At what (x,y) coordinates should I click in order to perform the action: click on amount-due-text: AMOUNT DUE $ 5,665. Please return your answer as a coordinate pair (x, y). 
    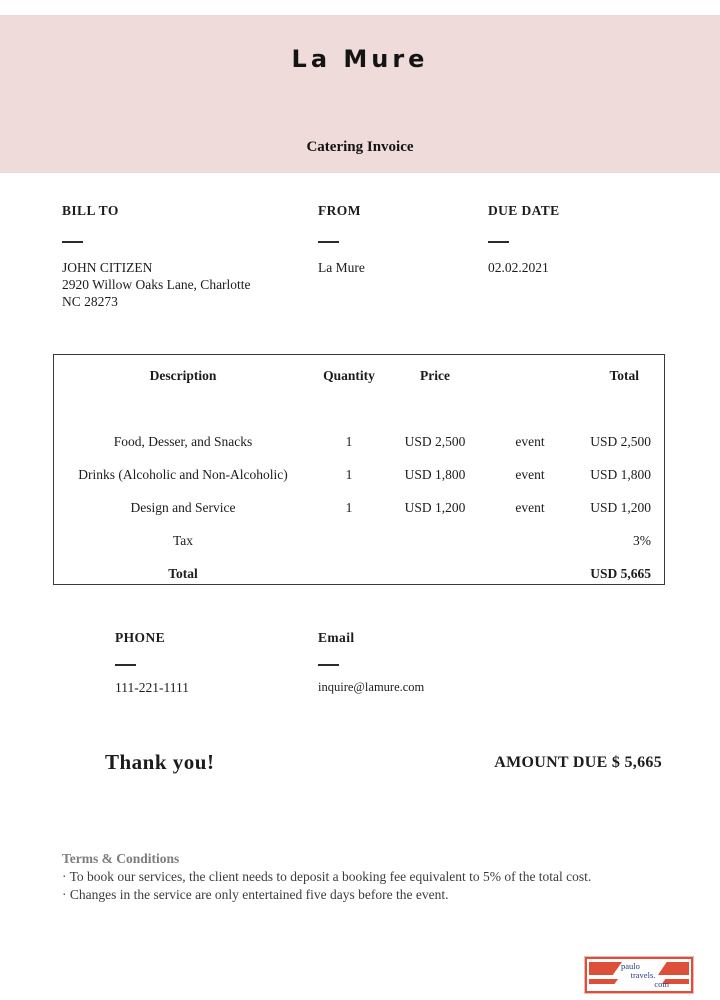
    Looking at the image, I should click on (578, 762).